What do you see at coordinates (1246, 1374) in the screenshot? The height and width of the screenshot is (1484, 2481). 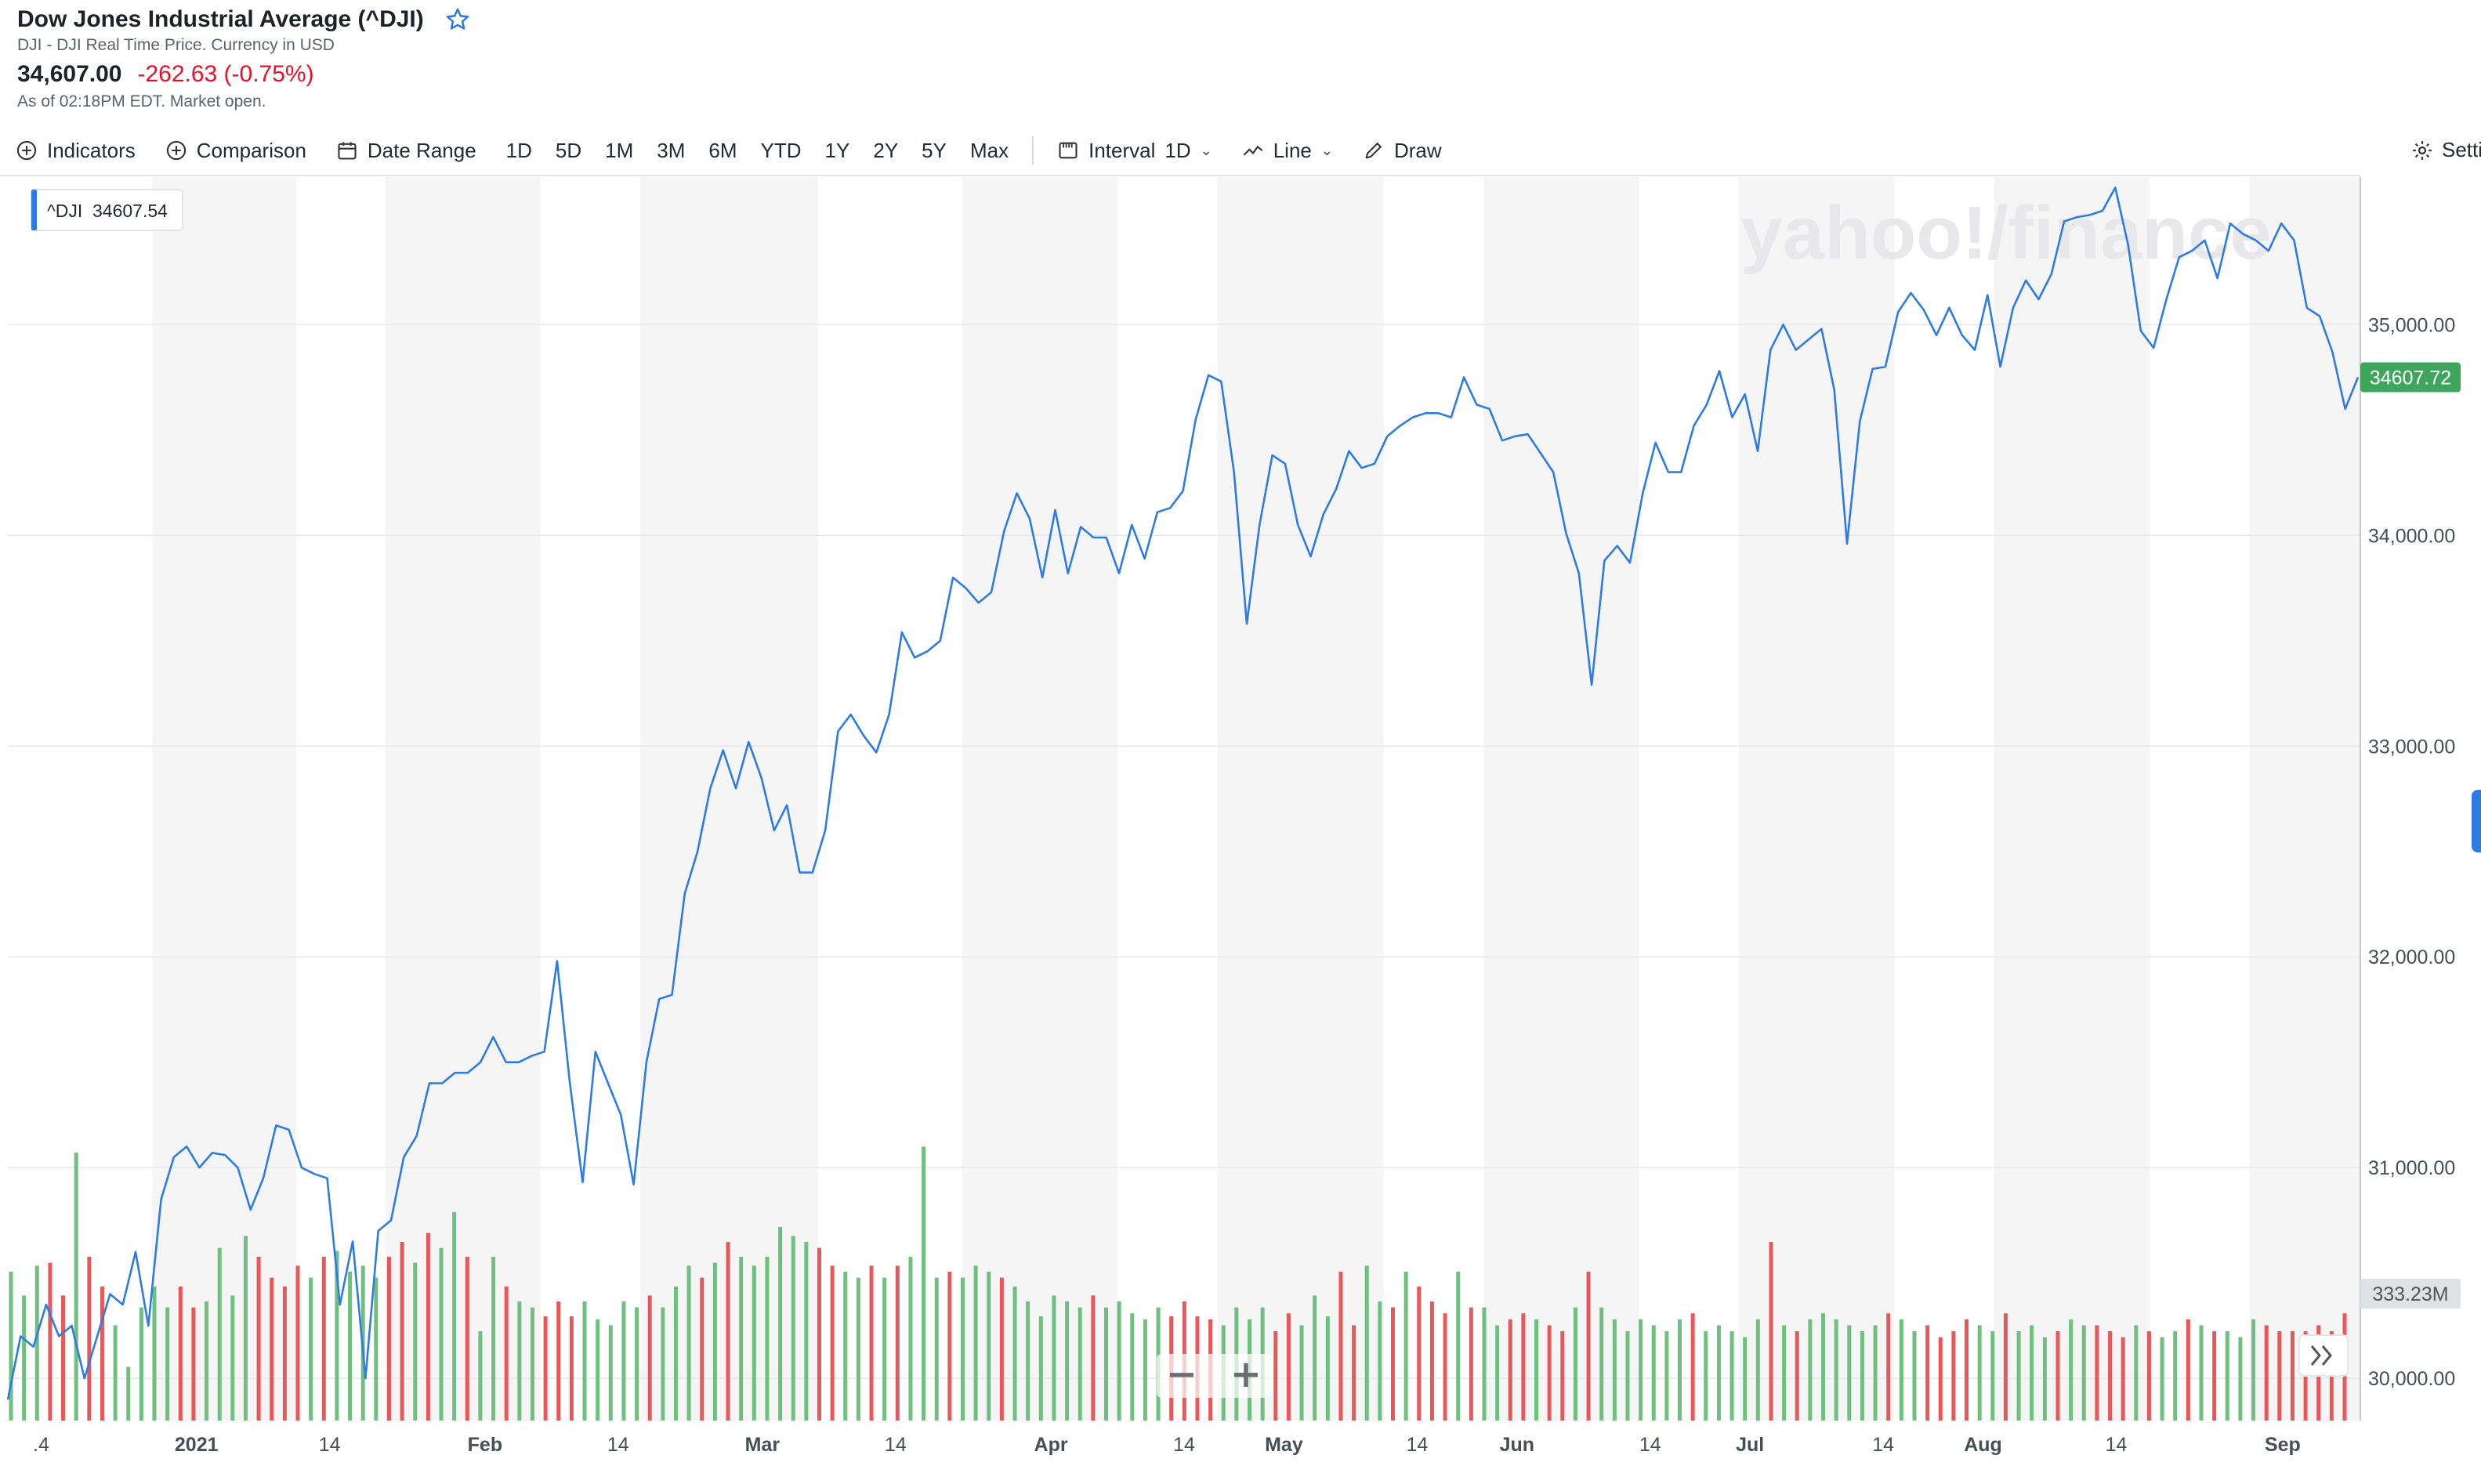 I see `zoom-in-button: +` at bounding box center [1246, 1374].